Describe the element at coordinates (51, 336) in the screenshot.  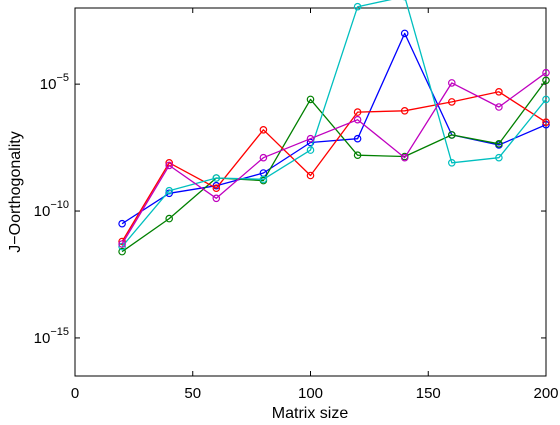
I see `y-tick-label: 10−15` at that location.